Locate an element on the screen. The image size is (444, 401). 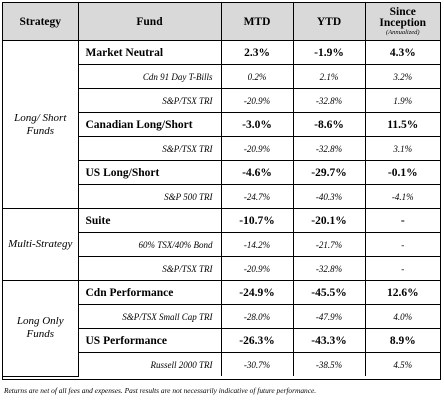
header-mtd: MTD is located at coordinates (257, 22).